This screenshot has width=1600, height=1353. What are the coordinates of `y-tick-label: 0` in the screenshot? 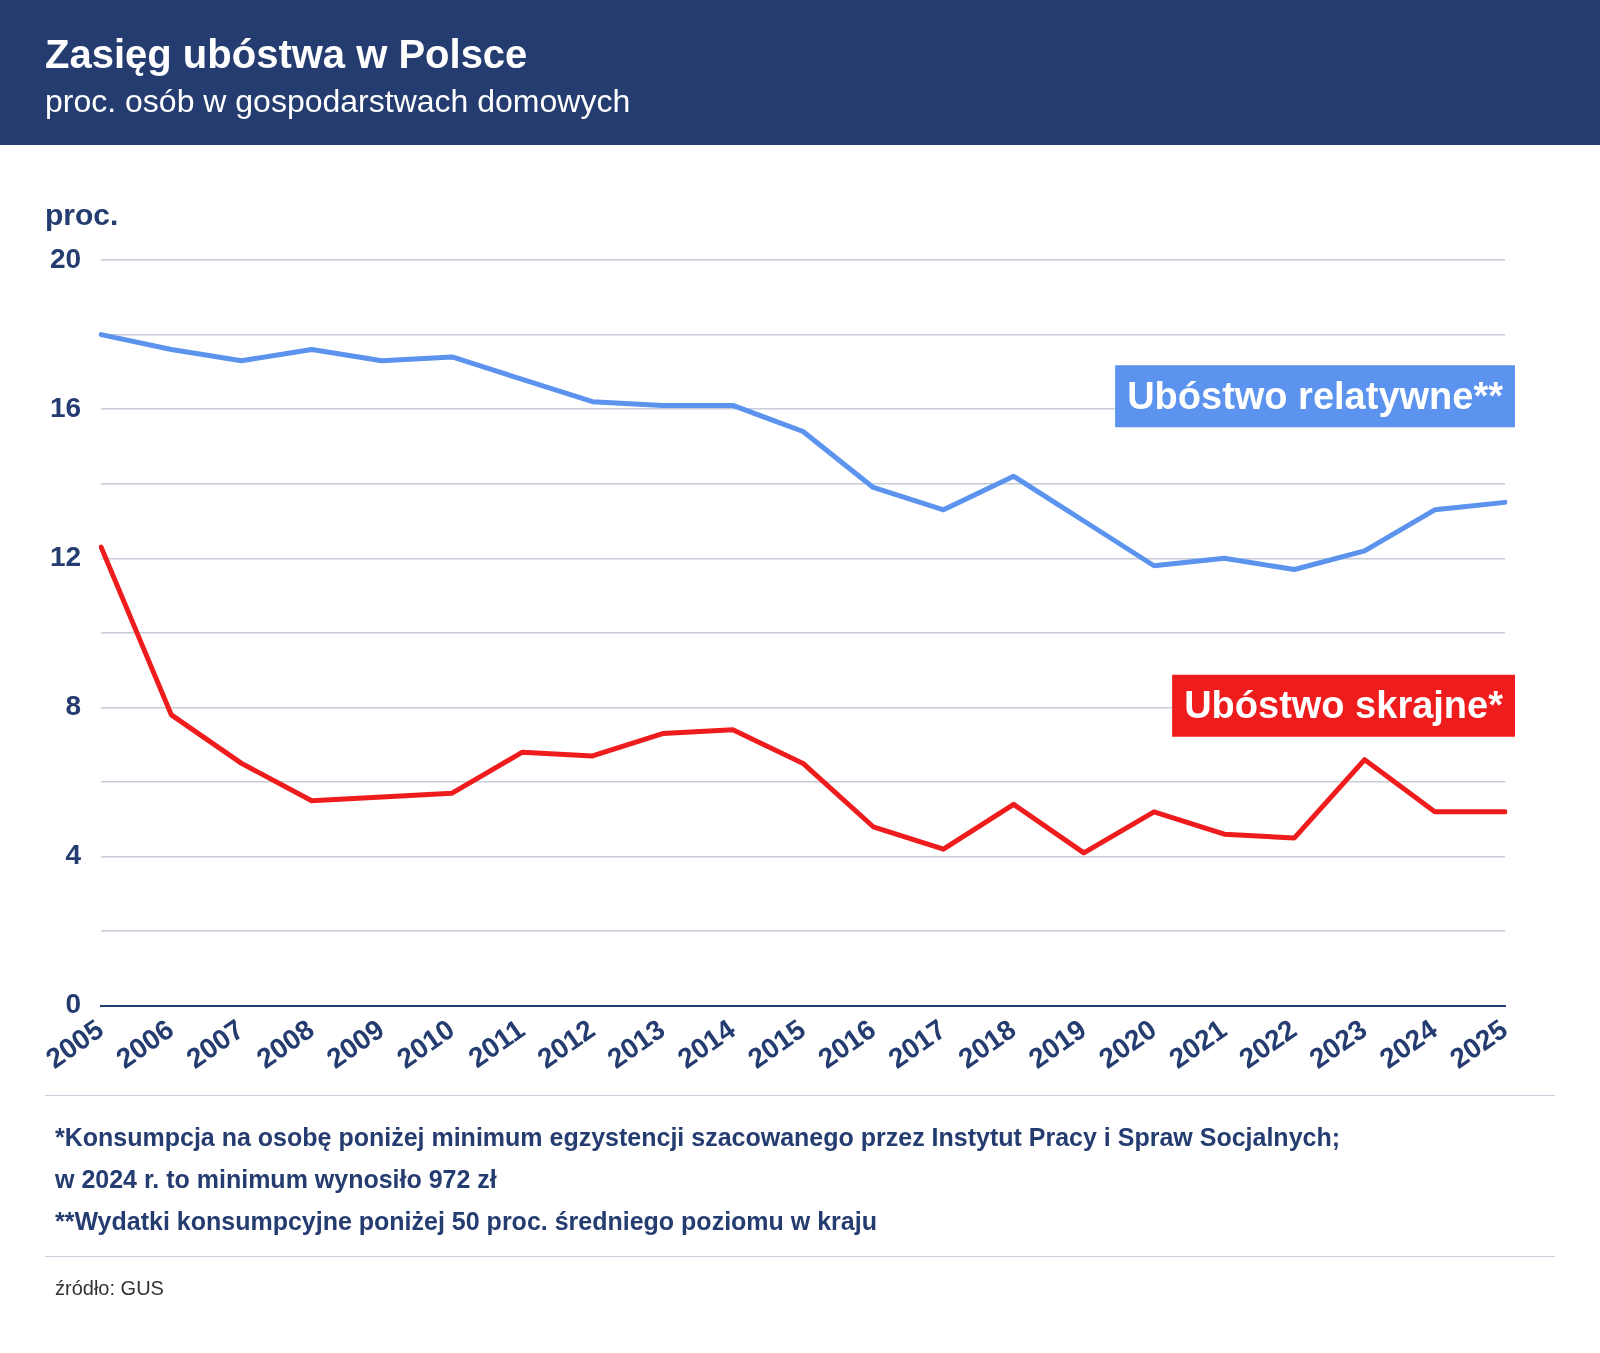 It's located at (73, 1004).